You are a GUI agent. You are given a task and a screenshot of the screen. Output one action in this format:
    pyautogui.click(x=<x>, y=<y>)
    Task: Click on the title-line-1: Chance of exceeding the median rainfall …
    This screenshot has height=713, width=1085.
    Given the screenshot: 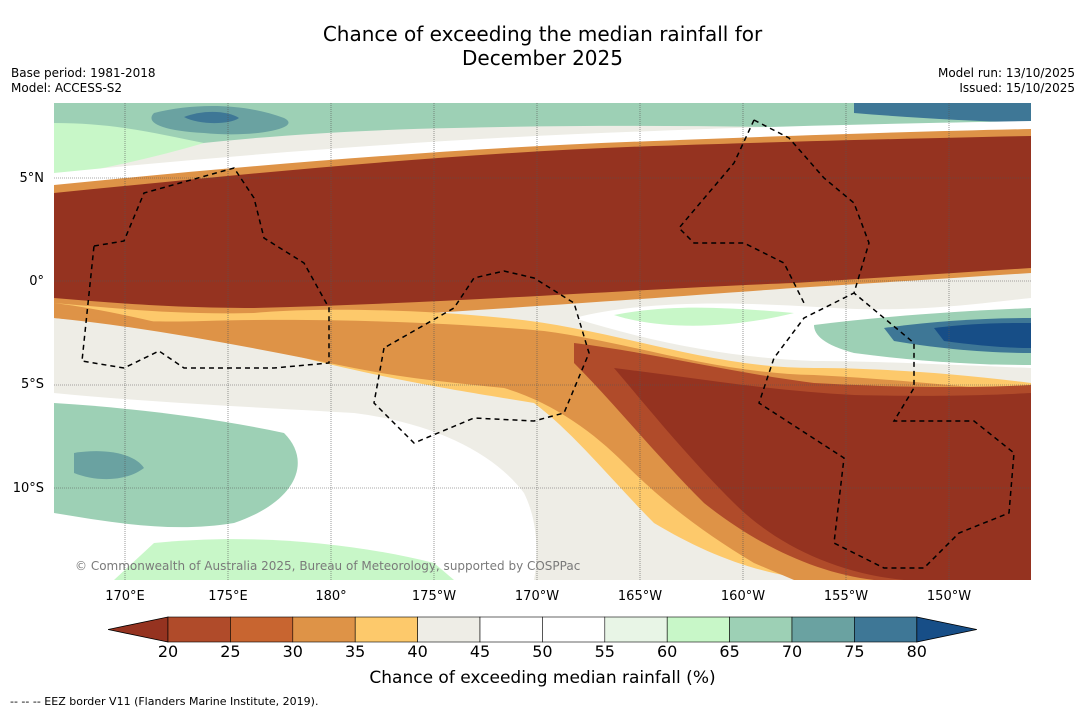 What is the action you would take?
    pyautogui.click(x=542, y=34)
    